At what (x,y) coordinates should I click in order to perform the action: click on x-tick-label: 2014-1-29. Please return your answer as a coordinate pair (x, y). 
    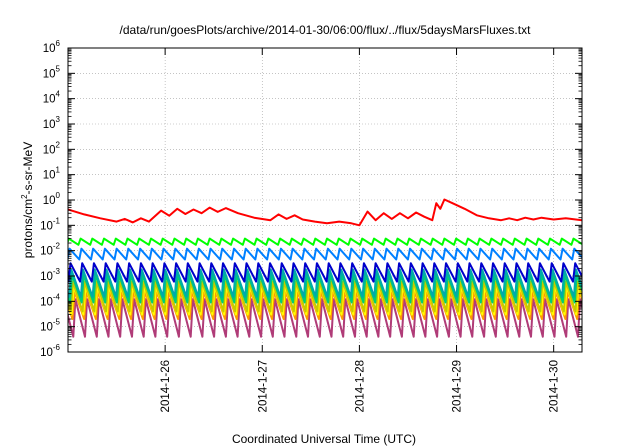
    Looking at the image, I should click on (458, 386).